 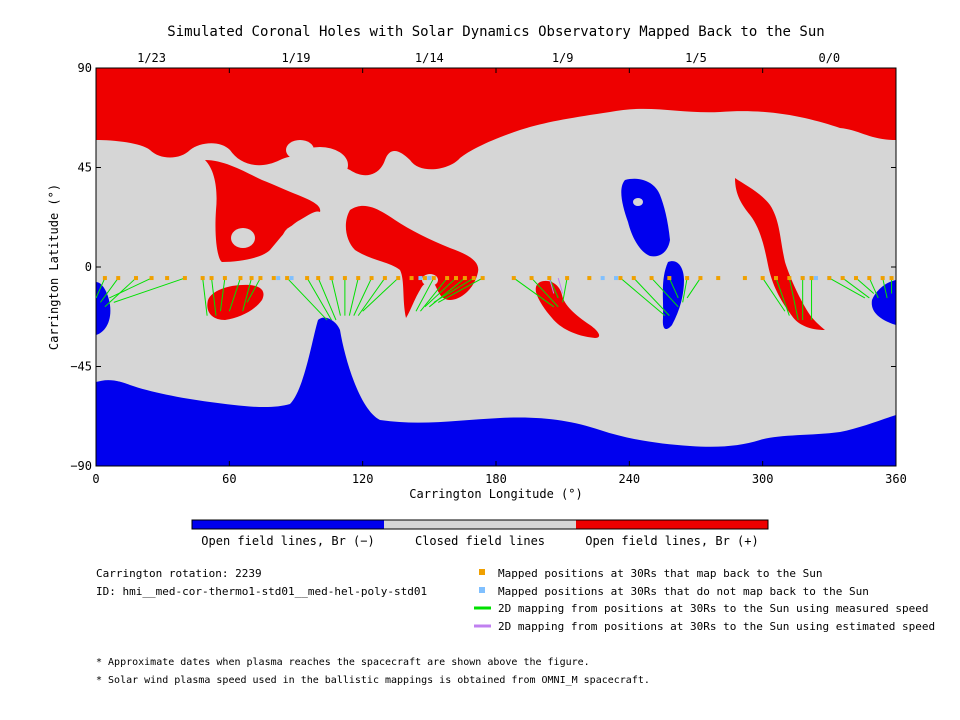 I want to click on x-tick-label: 0, so click(x=95, y=479).